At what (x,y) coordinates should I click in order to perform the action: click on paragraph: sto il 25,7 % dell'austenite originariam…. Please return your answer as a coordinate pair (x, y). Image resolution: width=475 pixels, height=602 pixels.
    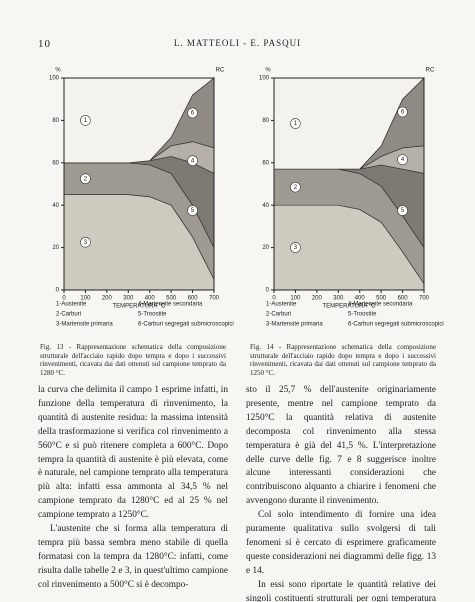
    Looking at the image, I should click on (341, 446).